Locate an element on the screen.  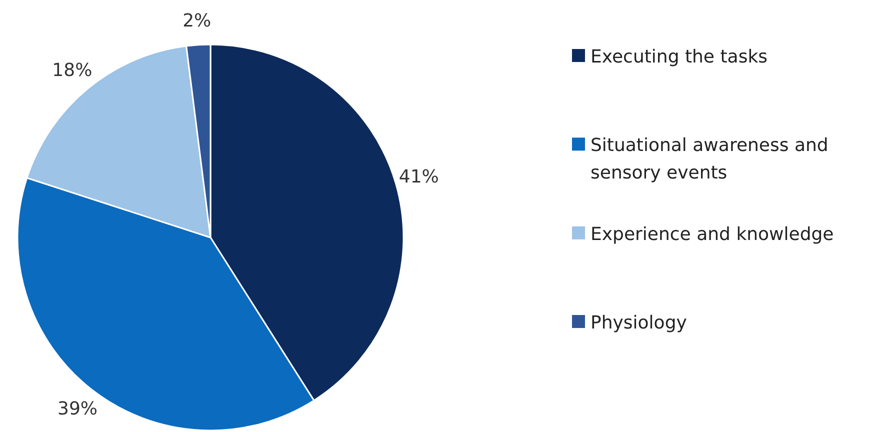
data-label: 41% is located at coordinates (418, 177).